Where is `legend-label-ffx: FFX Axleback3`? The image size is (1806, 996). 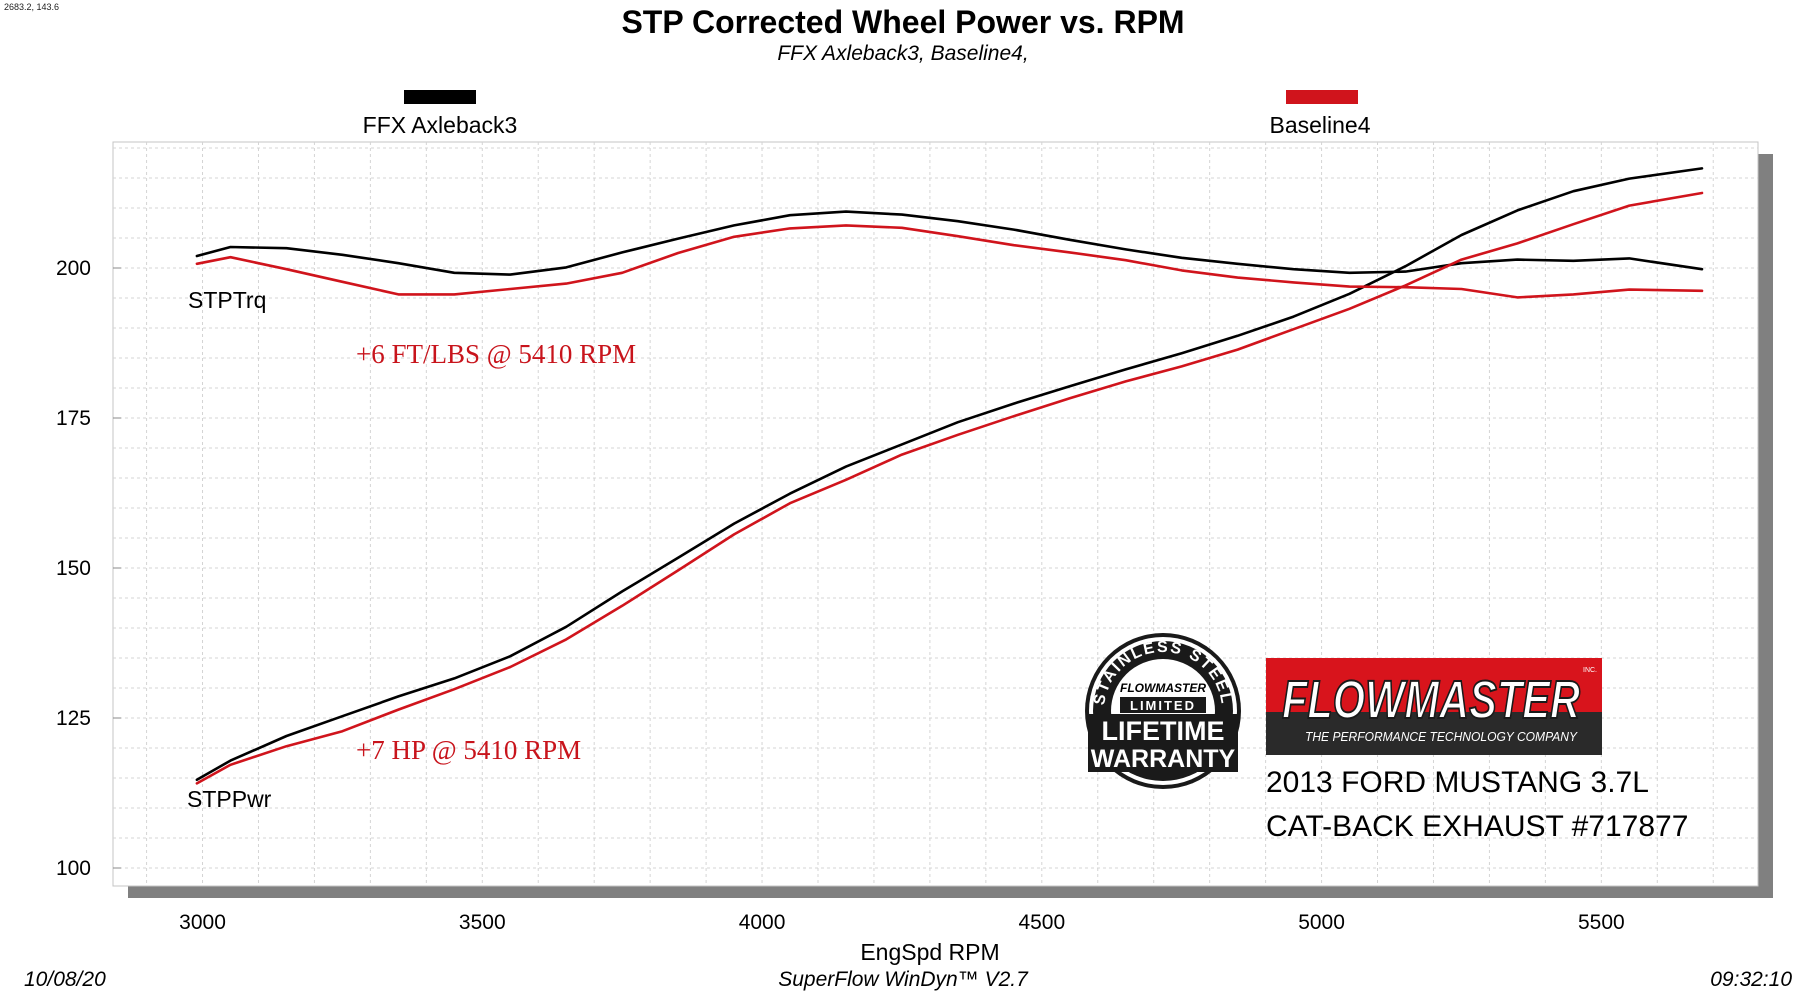 legend-label-ffx: FFX Axleback3 is located at coordinates (440, 125).